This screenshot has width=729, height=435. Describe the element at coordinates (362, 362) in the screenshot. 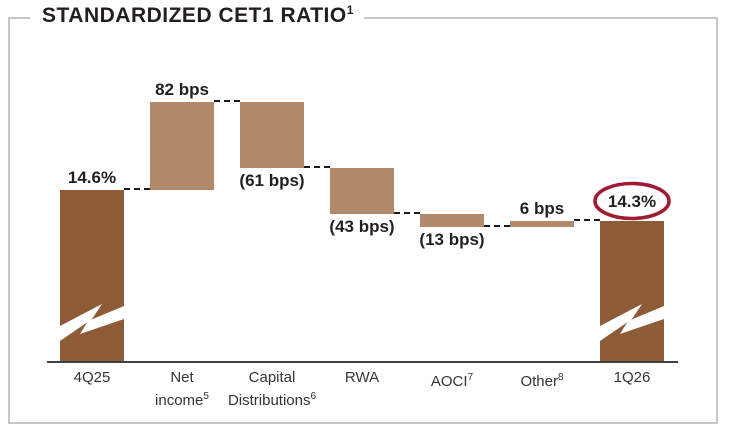

I see `x-axis-line` at that location.